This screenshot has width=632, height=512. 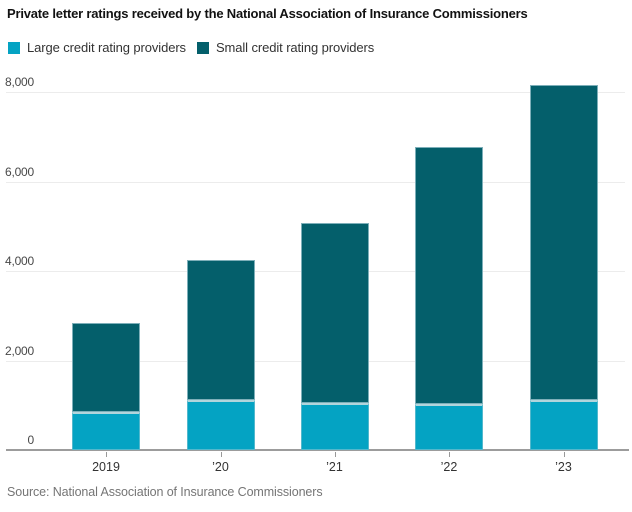 I want to click on legend-label-large: Large credit rating providers, so click(x=106, y=47).